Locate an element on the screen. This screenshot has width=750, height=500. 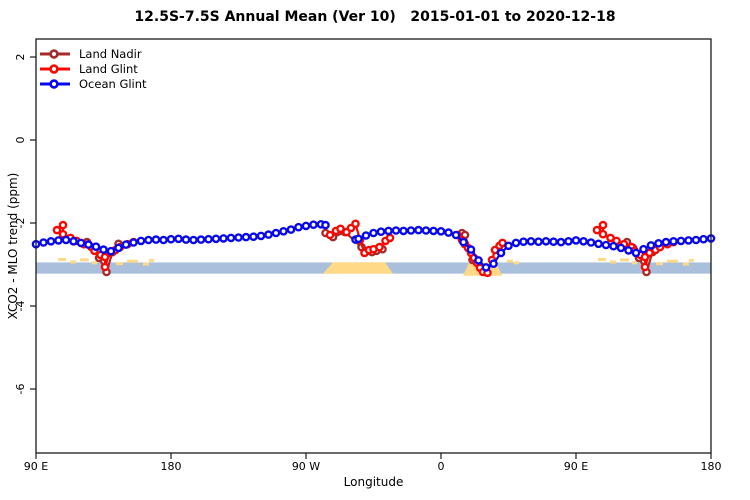
ocean-glint-series is located at coordinates (373, 245).